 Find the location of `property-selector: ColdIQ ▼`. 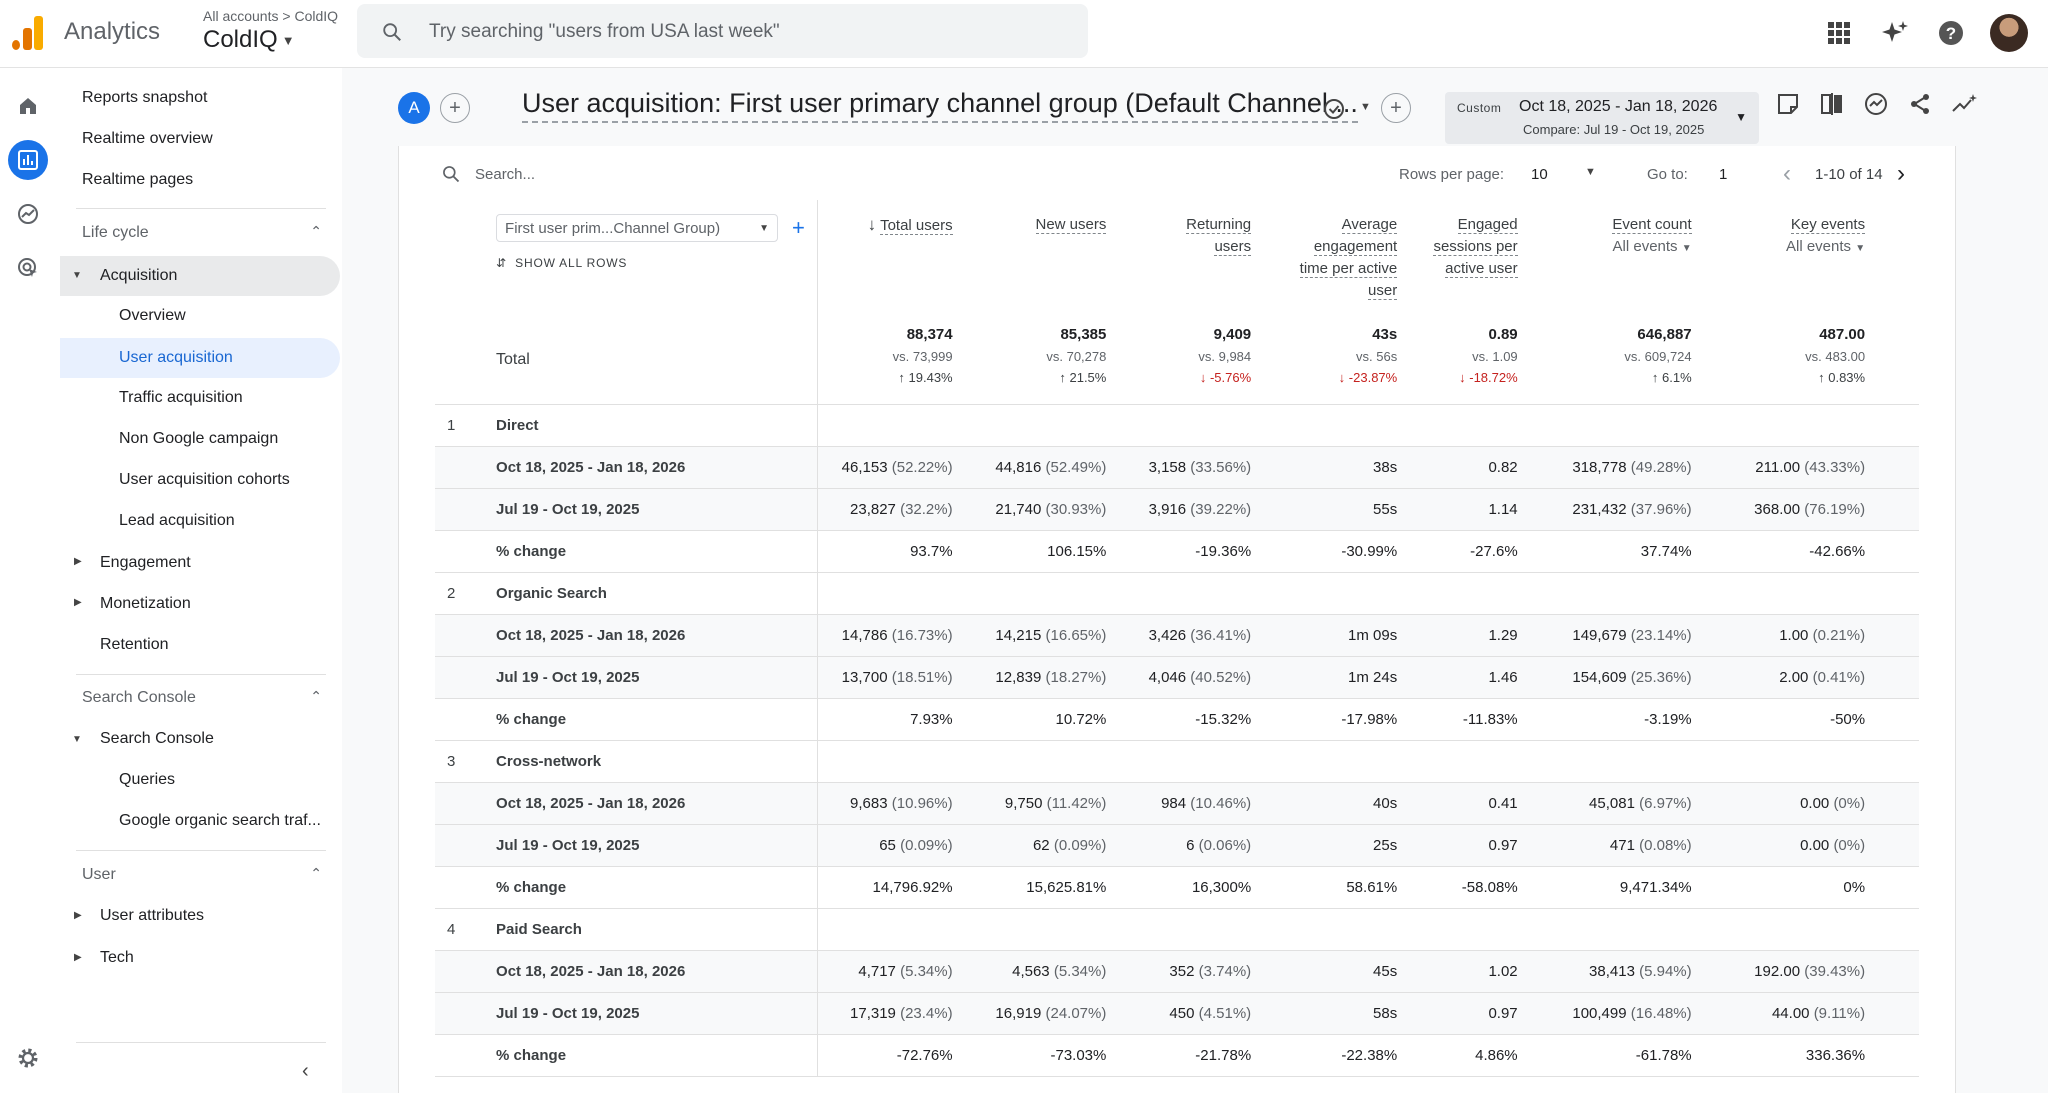

property-selector: ColdIQ ▼ is located at coordinates (249, 40).